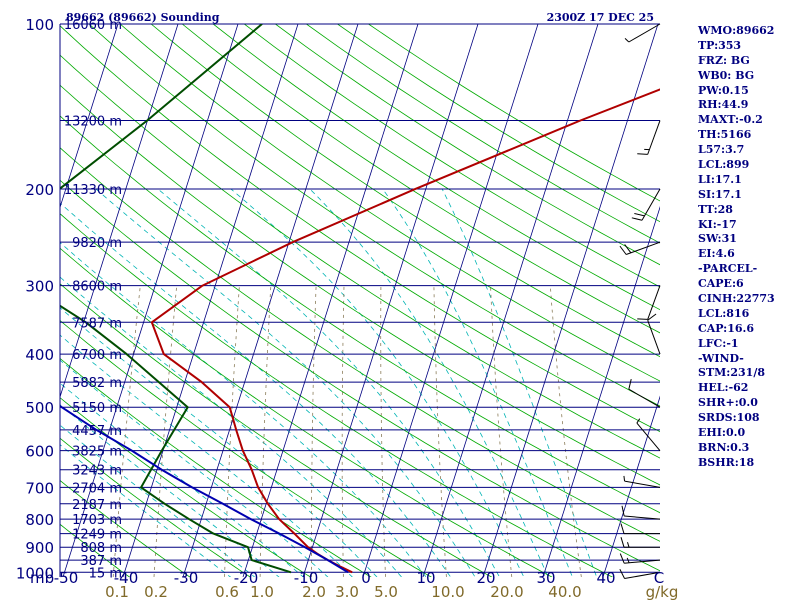  What do you see at coordinates (662, 591) in the screenshot?
I see `mixing-ratio-unit-label: g/kg` at bounding box center [662, 591].